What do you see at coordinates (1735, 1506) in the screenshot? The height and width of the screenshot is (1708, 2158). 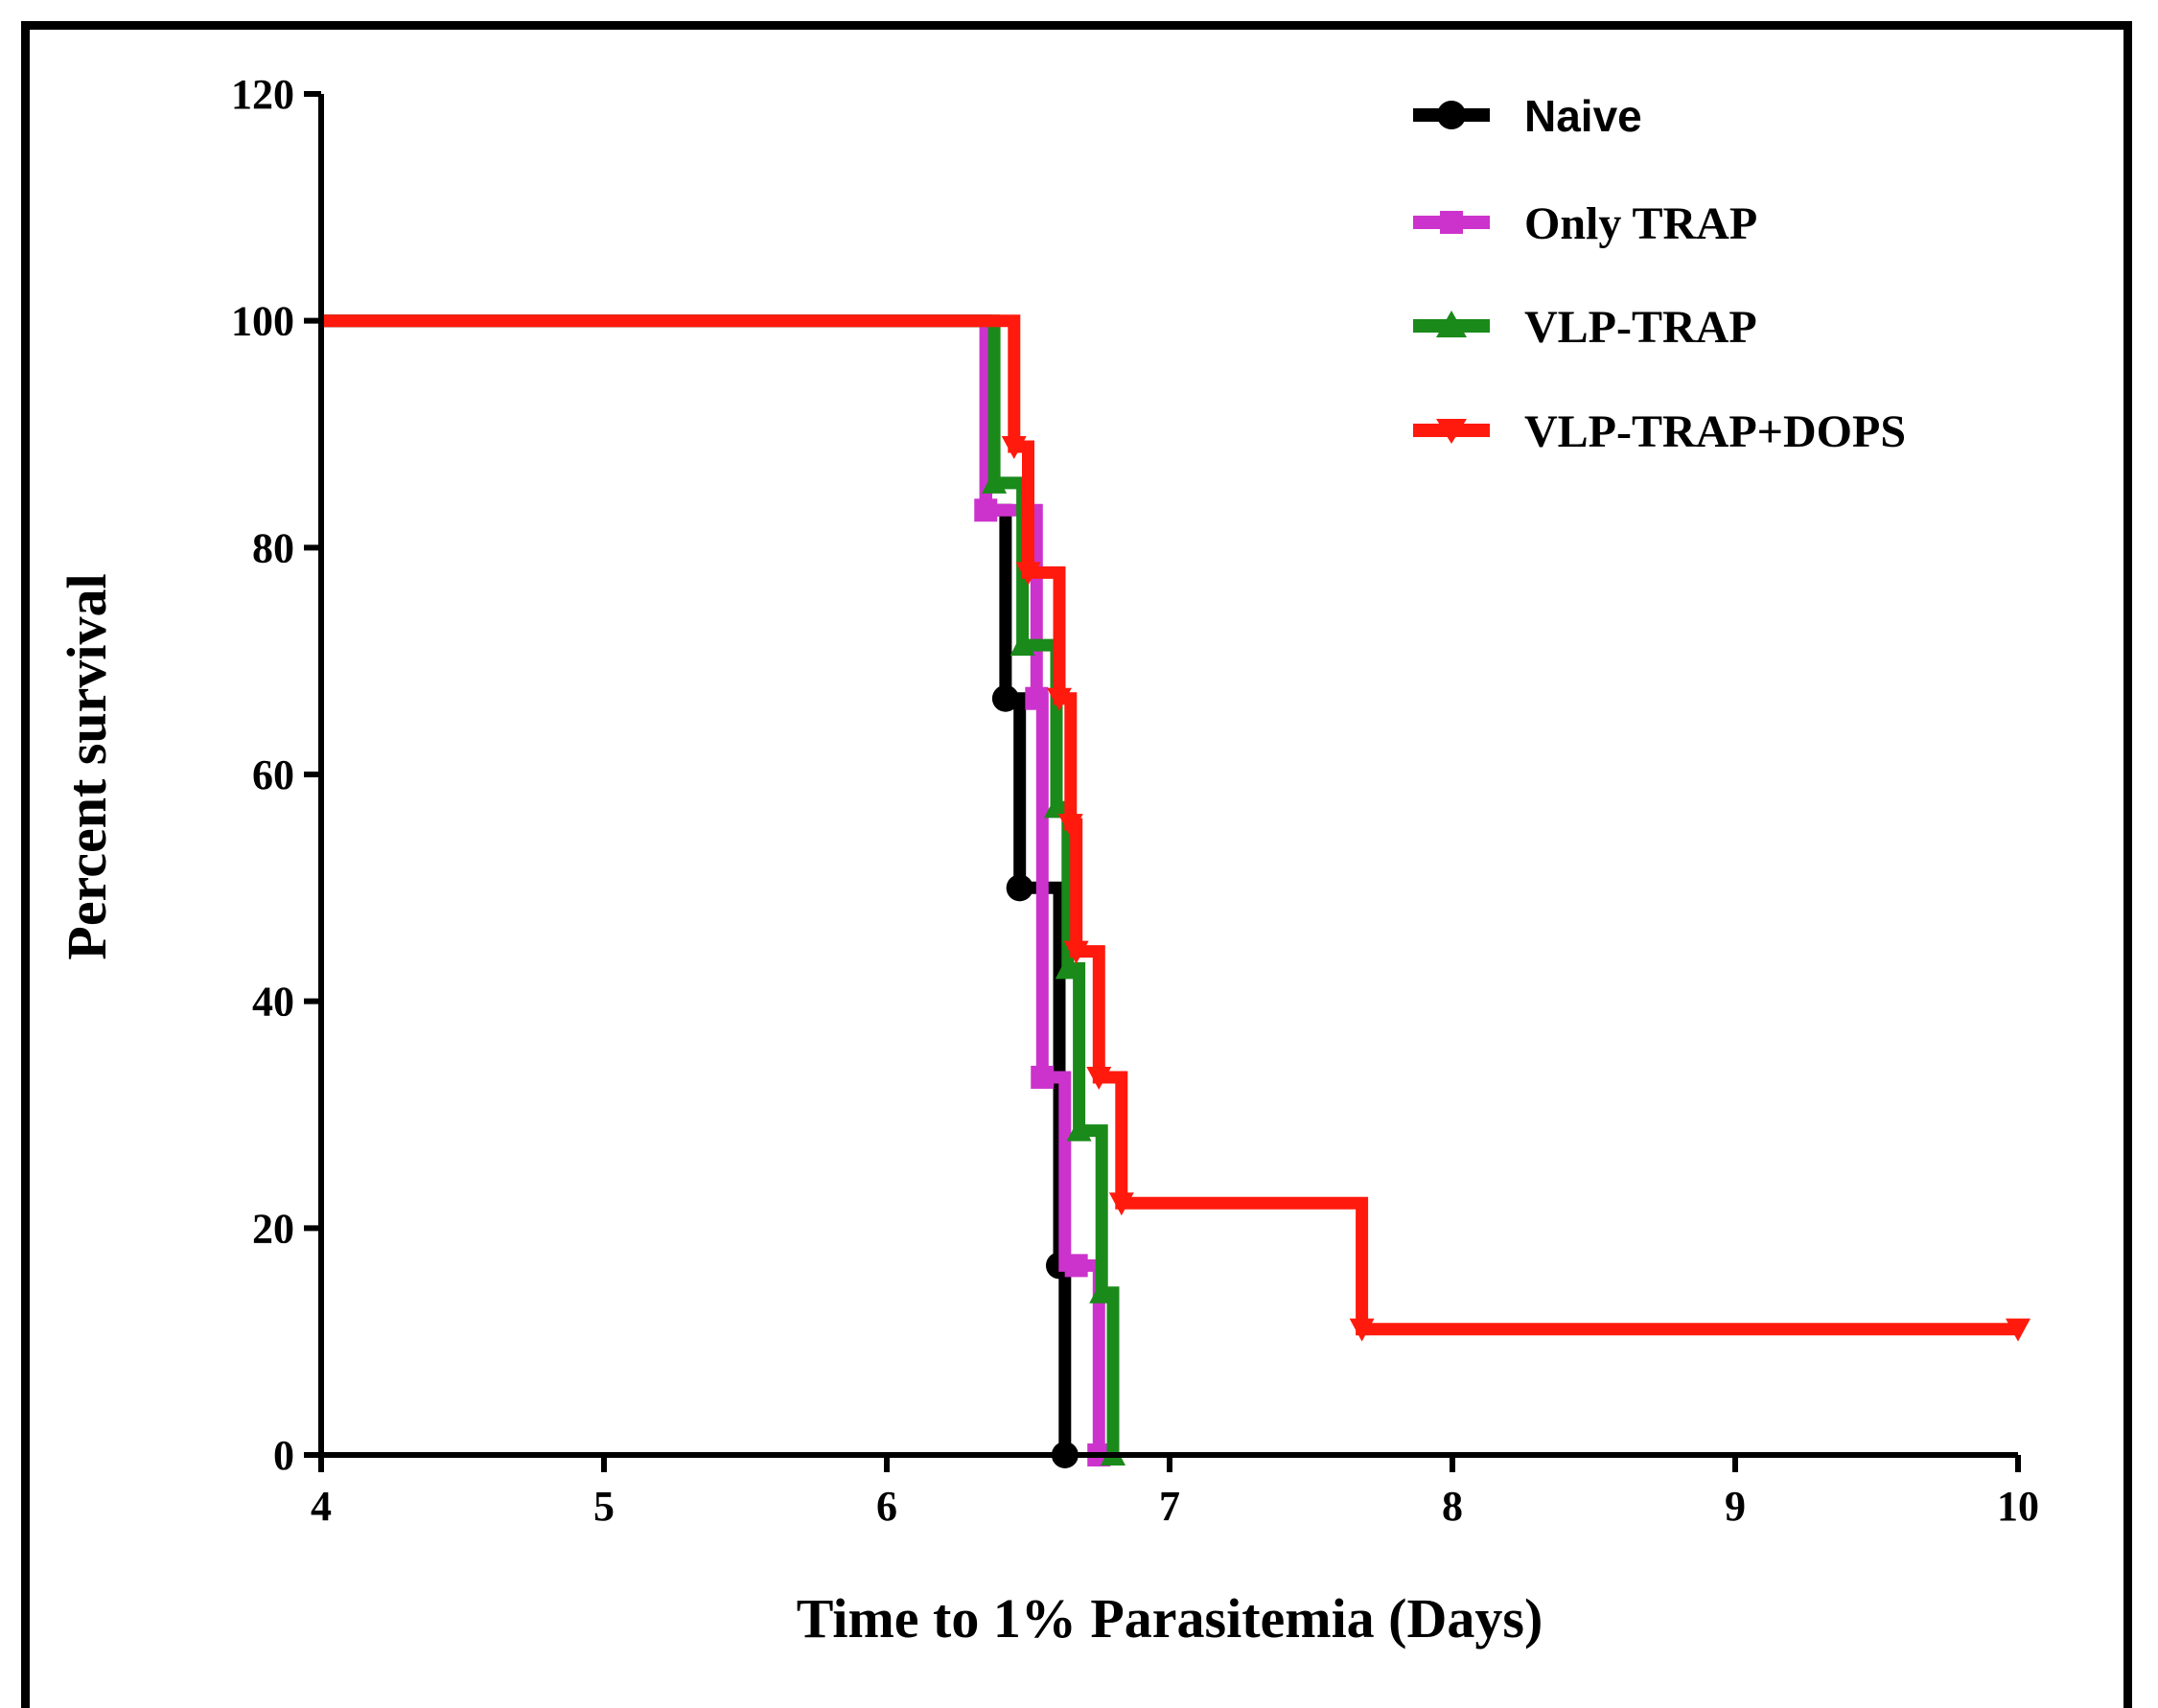 I see `x-tick-label: 9` at bounding box center [1735, 1506].